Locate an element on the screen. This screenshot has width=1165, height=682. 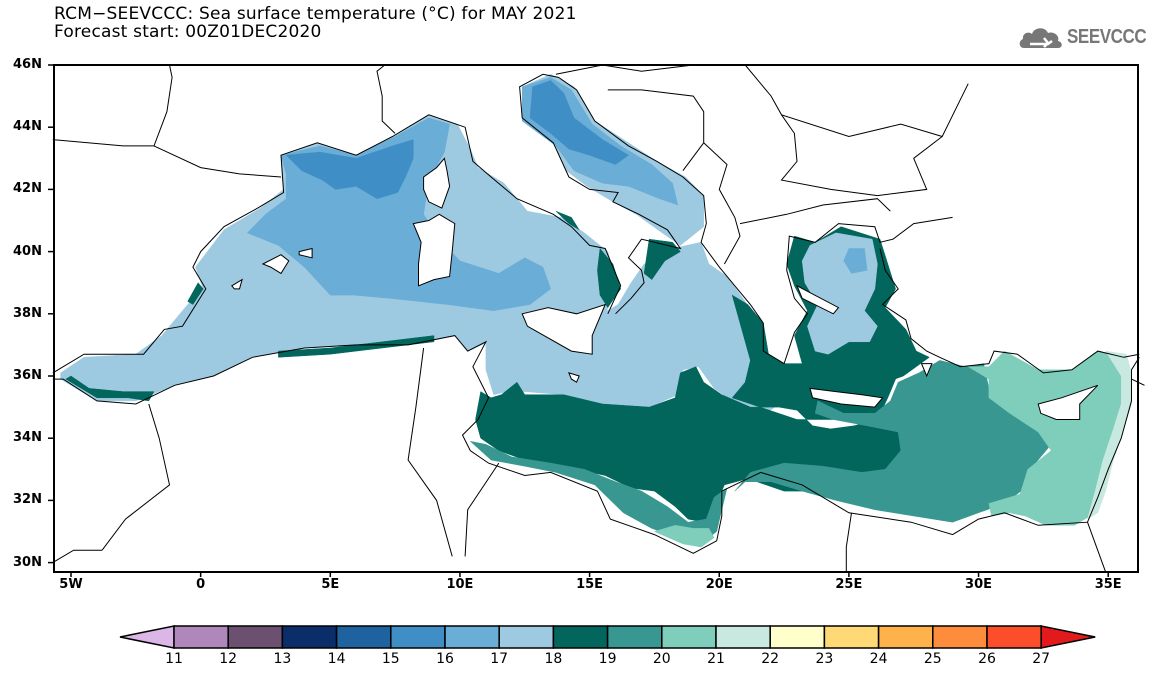
coast-turkey is located at coordinates (1009, 311).